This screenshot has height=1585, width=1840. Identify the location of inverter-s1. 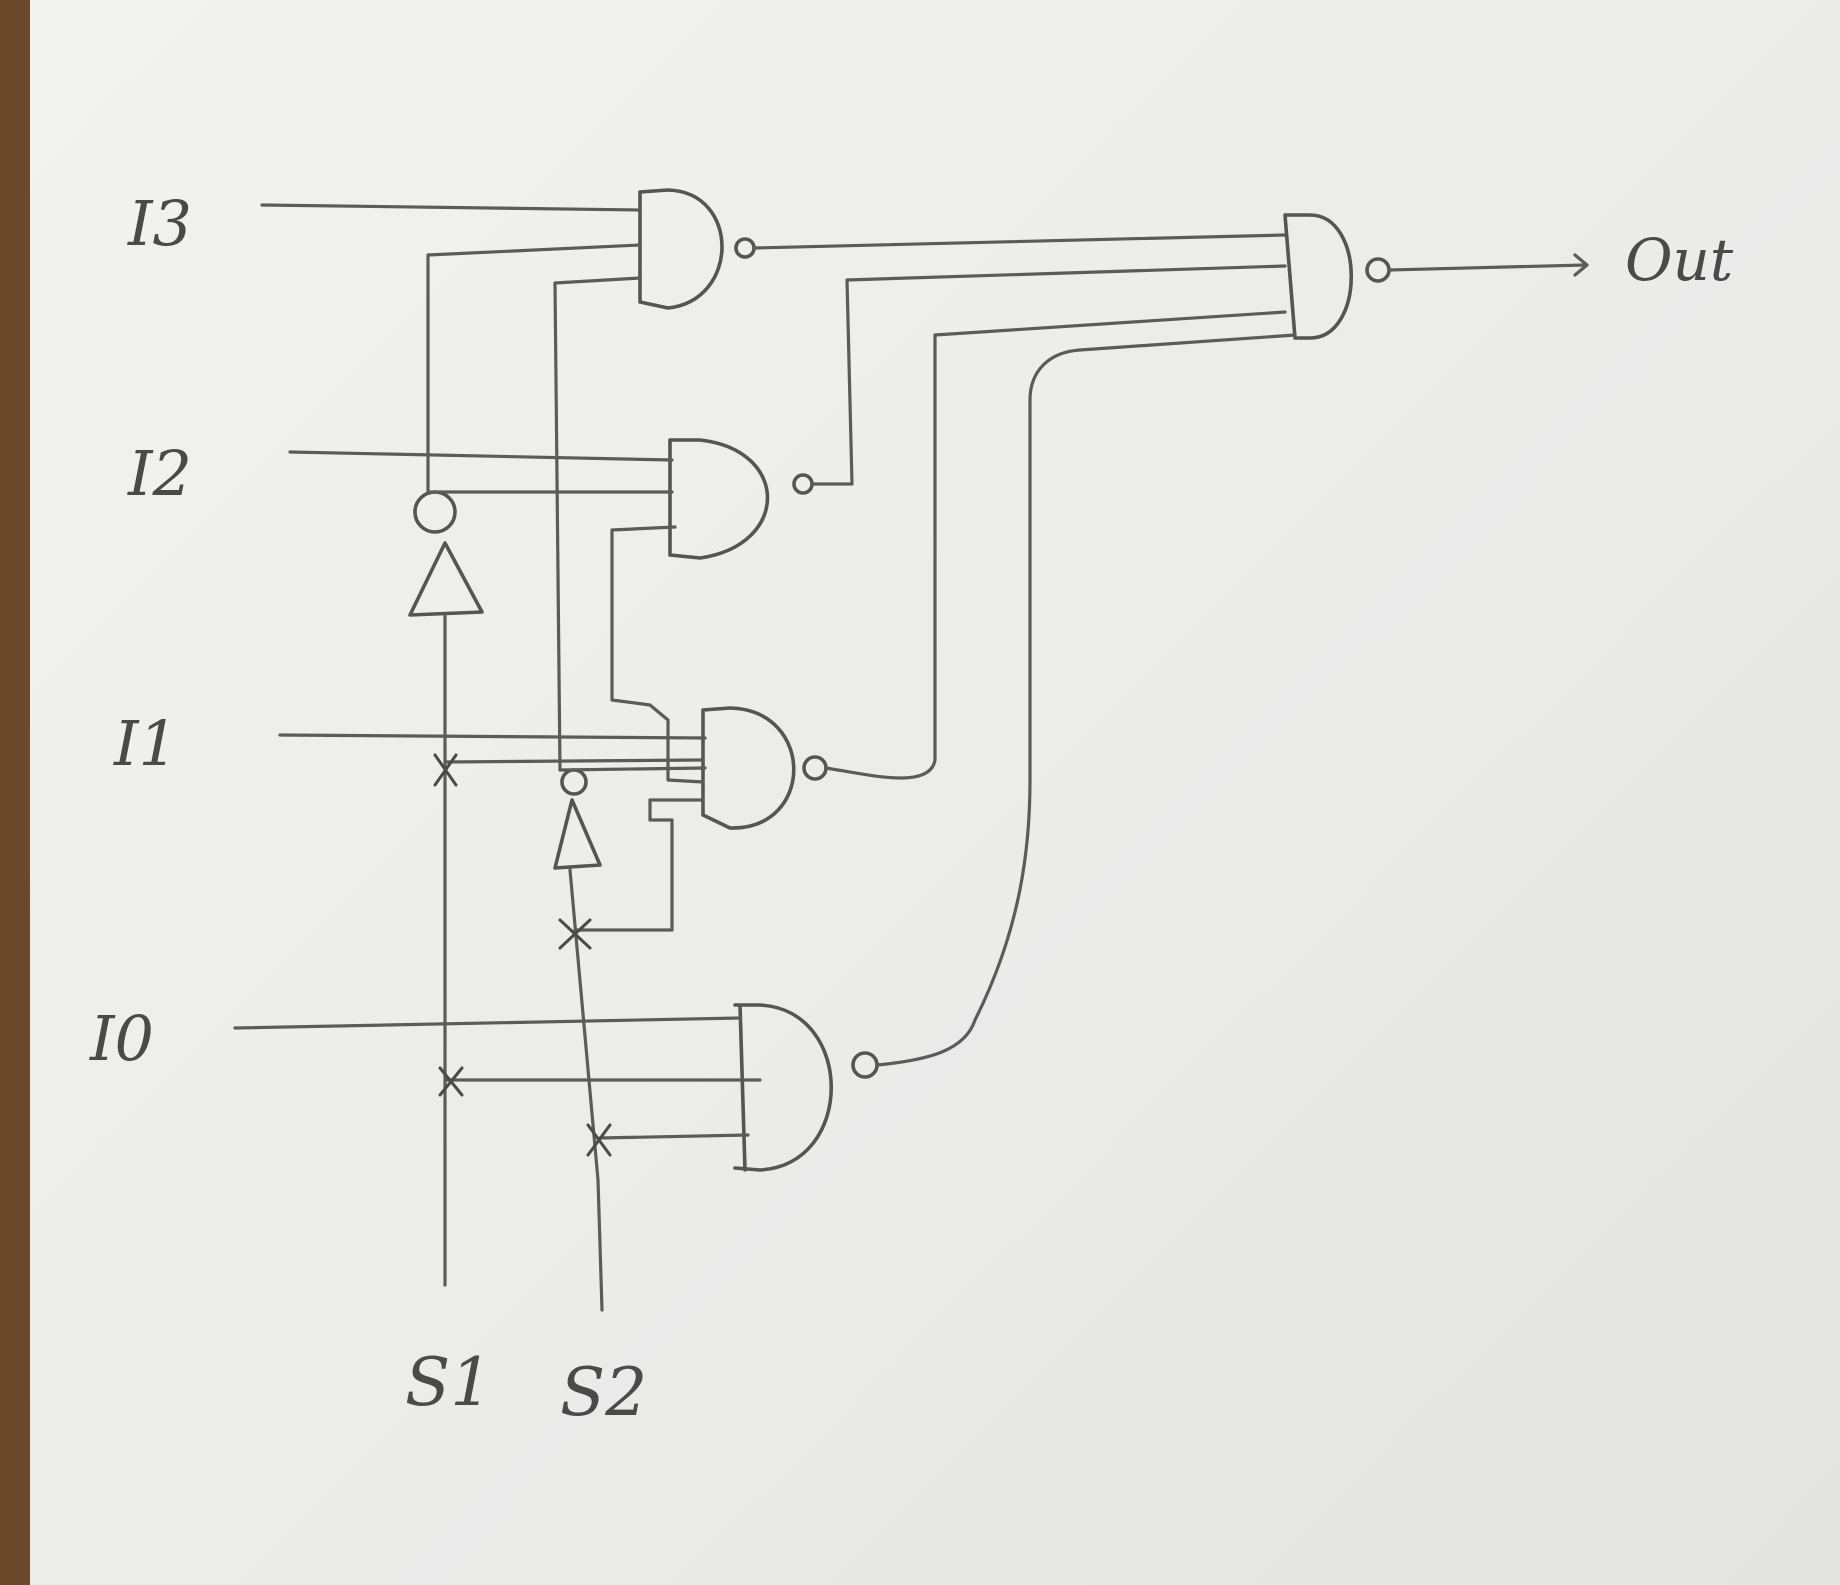
(446, 553).